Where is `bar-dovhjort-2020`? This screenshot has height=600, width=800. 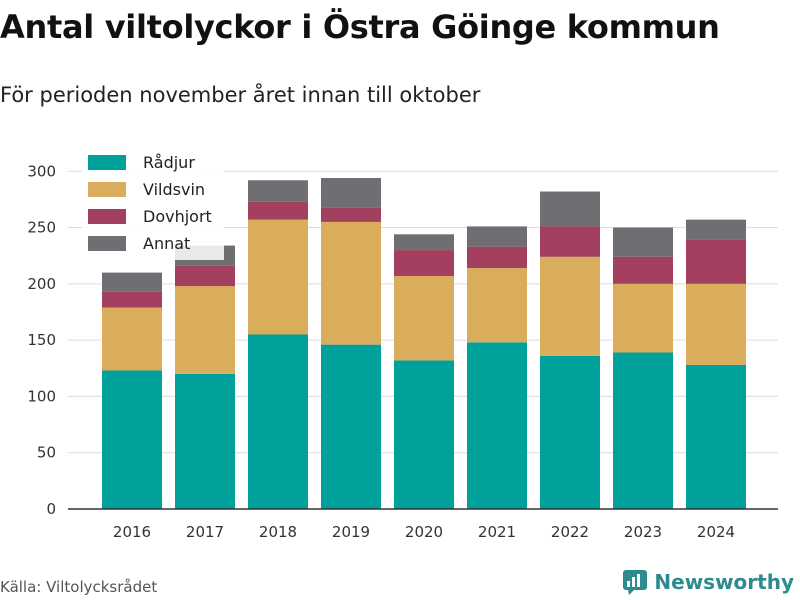
bar-dovhjort-2020 is located at coordinates (424, 263).